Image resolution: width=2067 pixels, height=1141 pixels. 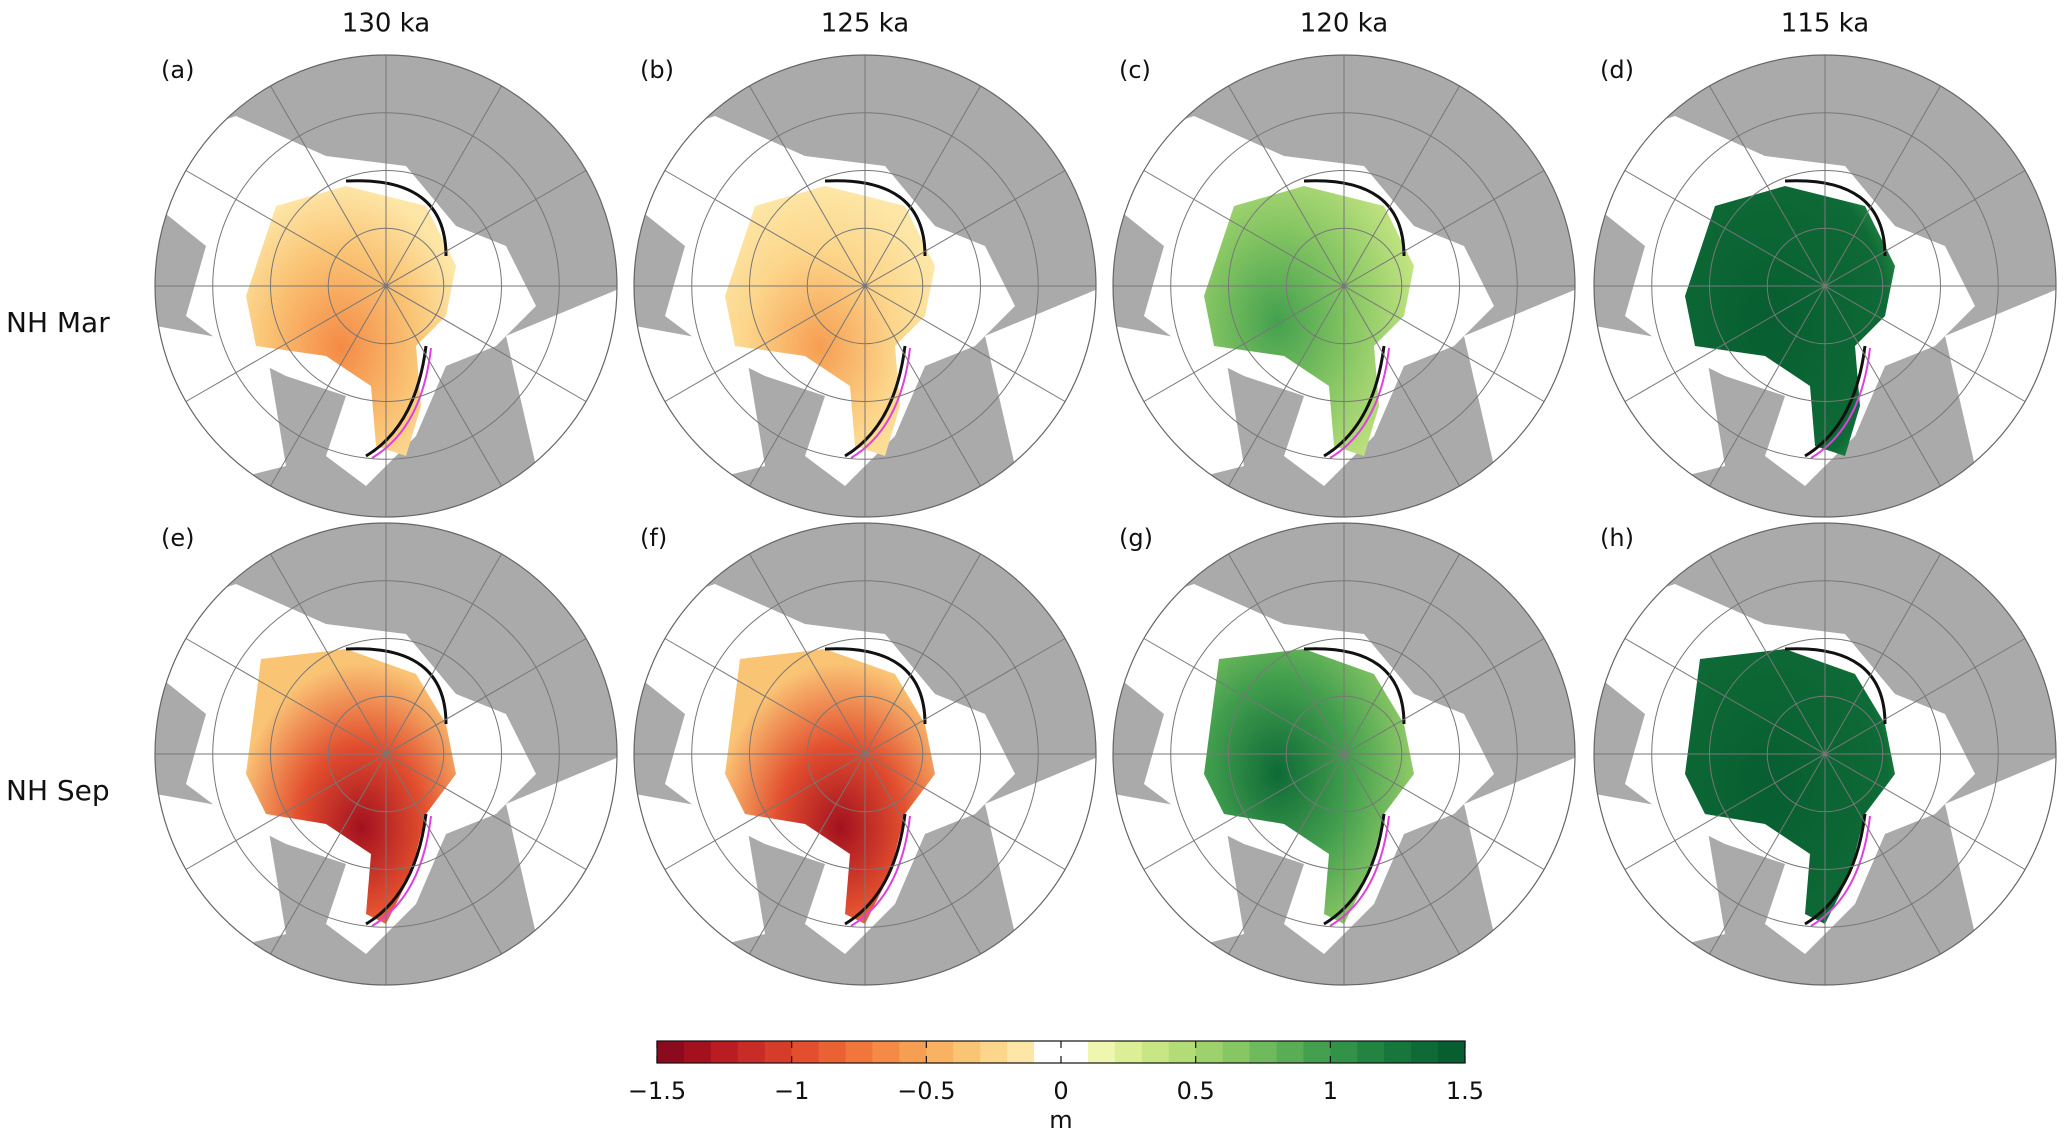 I want to click on polar-map: (b), so click(x=865, y=286).